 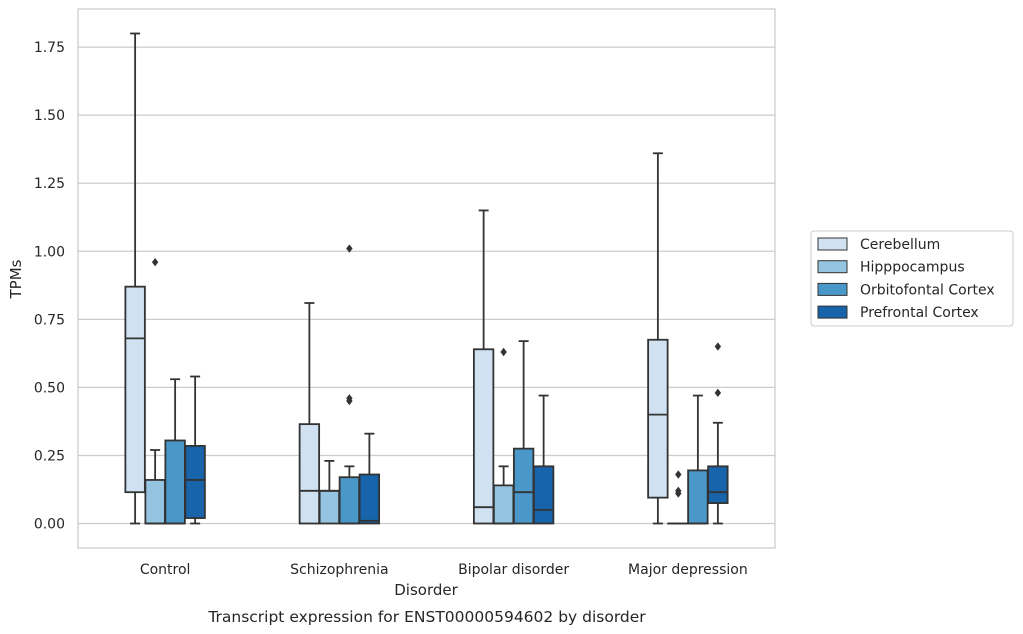 What do you see at coordinates (49, 252) in the screenshot?
I see `y-tick-label: 1.00` at bounding box center [49, 252].